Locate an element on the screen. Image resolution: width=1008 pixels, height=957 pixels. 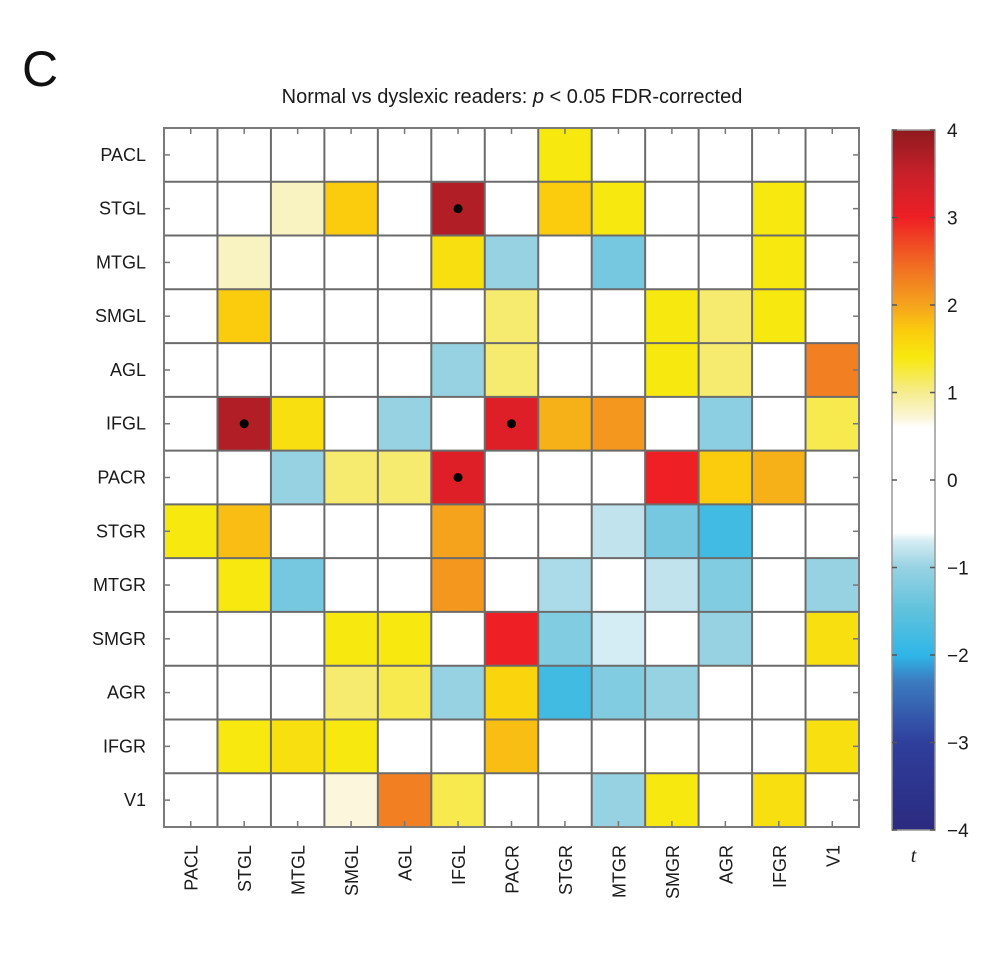
heatmap-cell-agr-mtgl is located at coordinates (297, 692).